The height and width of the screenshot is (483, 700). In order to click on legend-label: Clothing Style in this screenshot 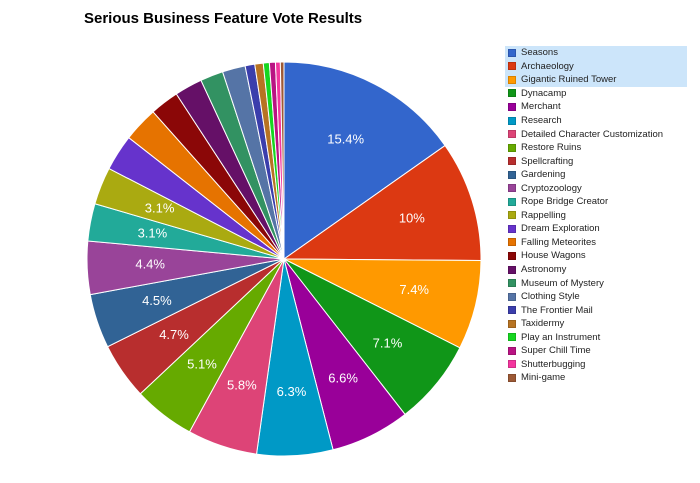, I will do `click(550, 297)`.